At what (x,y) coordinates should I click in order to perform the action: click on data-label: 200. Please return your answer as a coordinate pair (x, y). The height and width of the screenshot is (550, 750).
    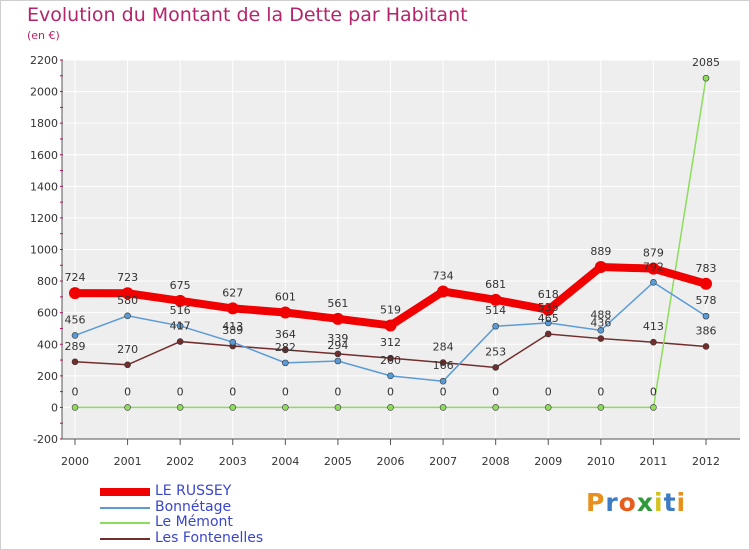
    Looking at the image, I should click on (390, 360).